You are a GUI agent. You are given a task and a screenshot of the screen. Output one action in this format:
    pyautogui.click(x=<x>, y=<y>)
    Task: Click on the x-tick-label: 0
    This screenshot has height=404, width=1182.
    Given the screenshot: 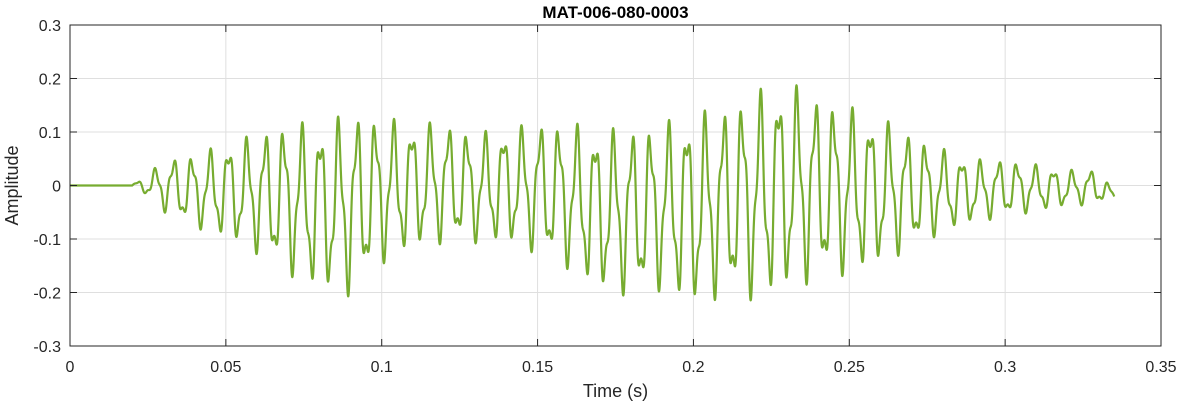 What is the action you would take?
    pyautogui.click(x=70, y=367)
    